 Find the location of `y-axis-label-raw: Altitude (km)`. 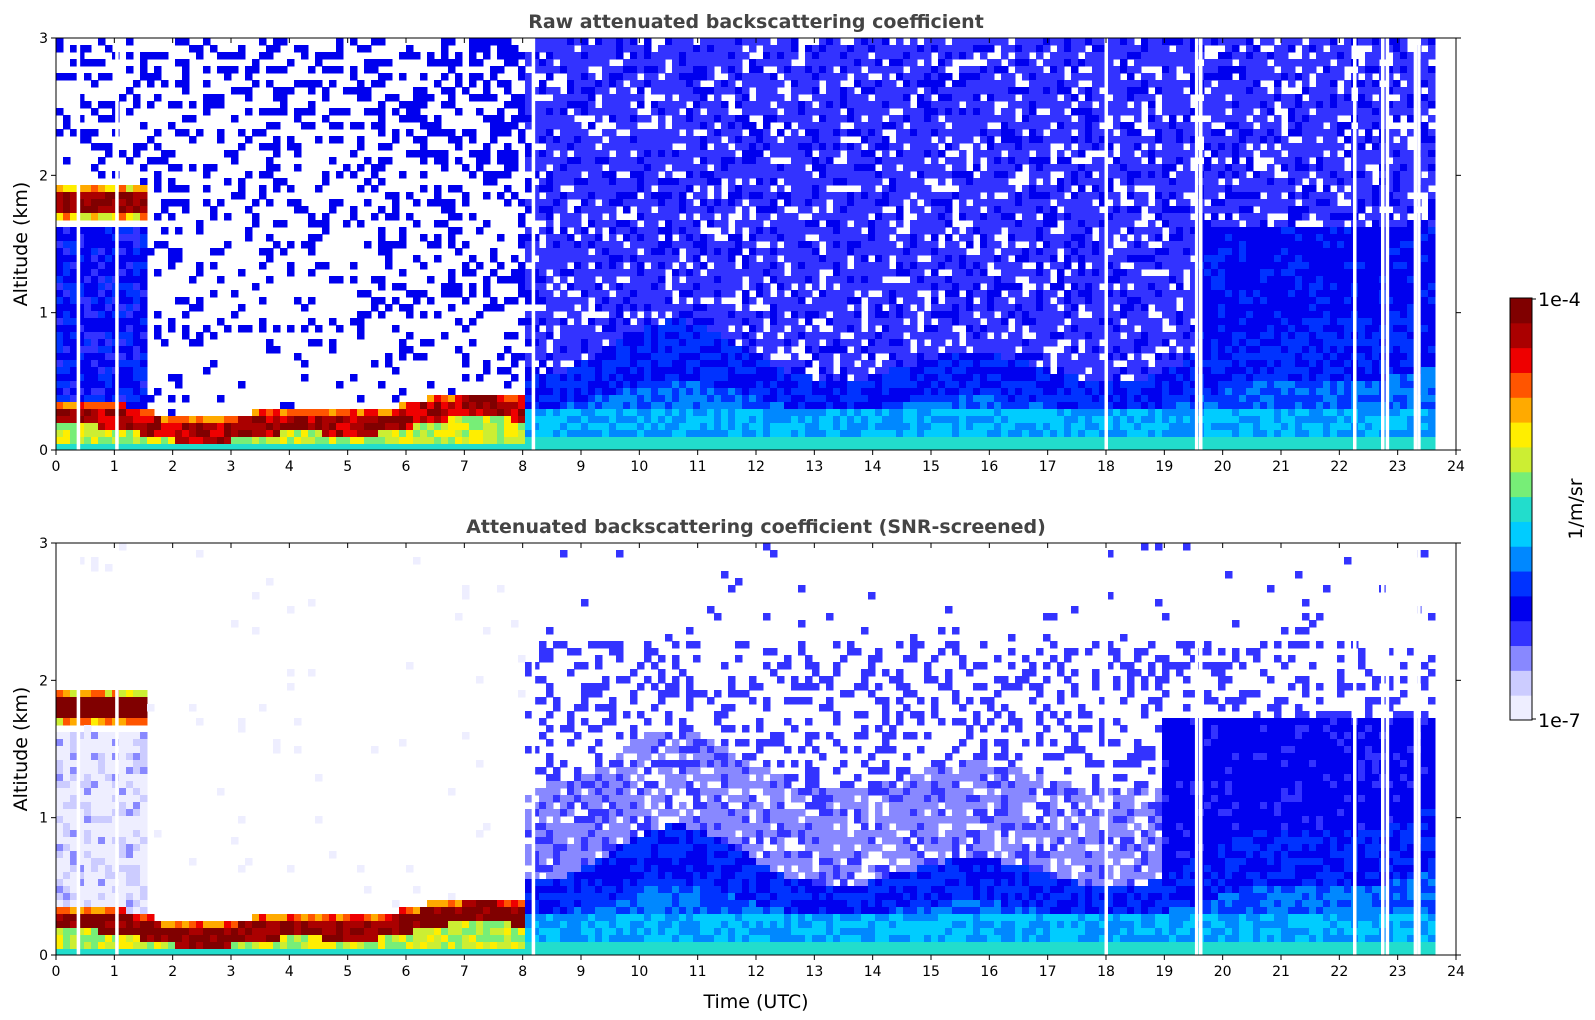

y-axis-label-raw: Altitude (km) is located at coordinates (21, 244).